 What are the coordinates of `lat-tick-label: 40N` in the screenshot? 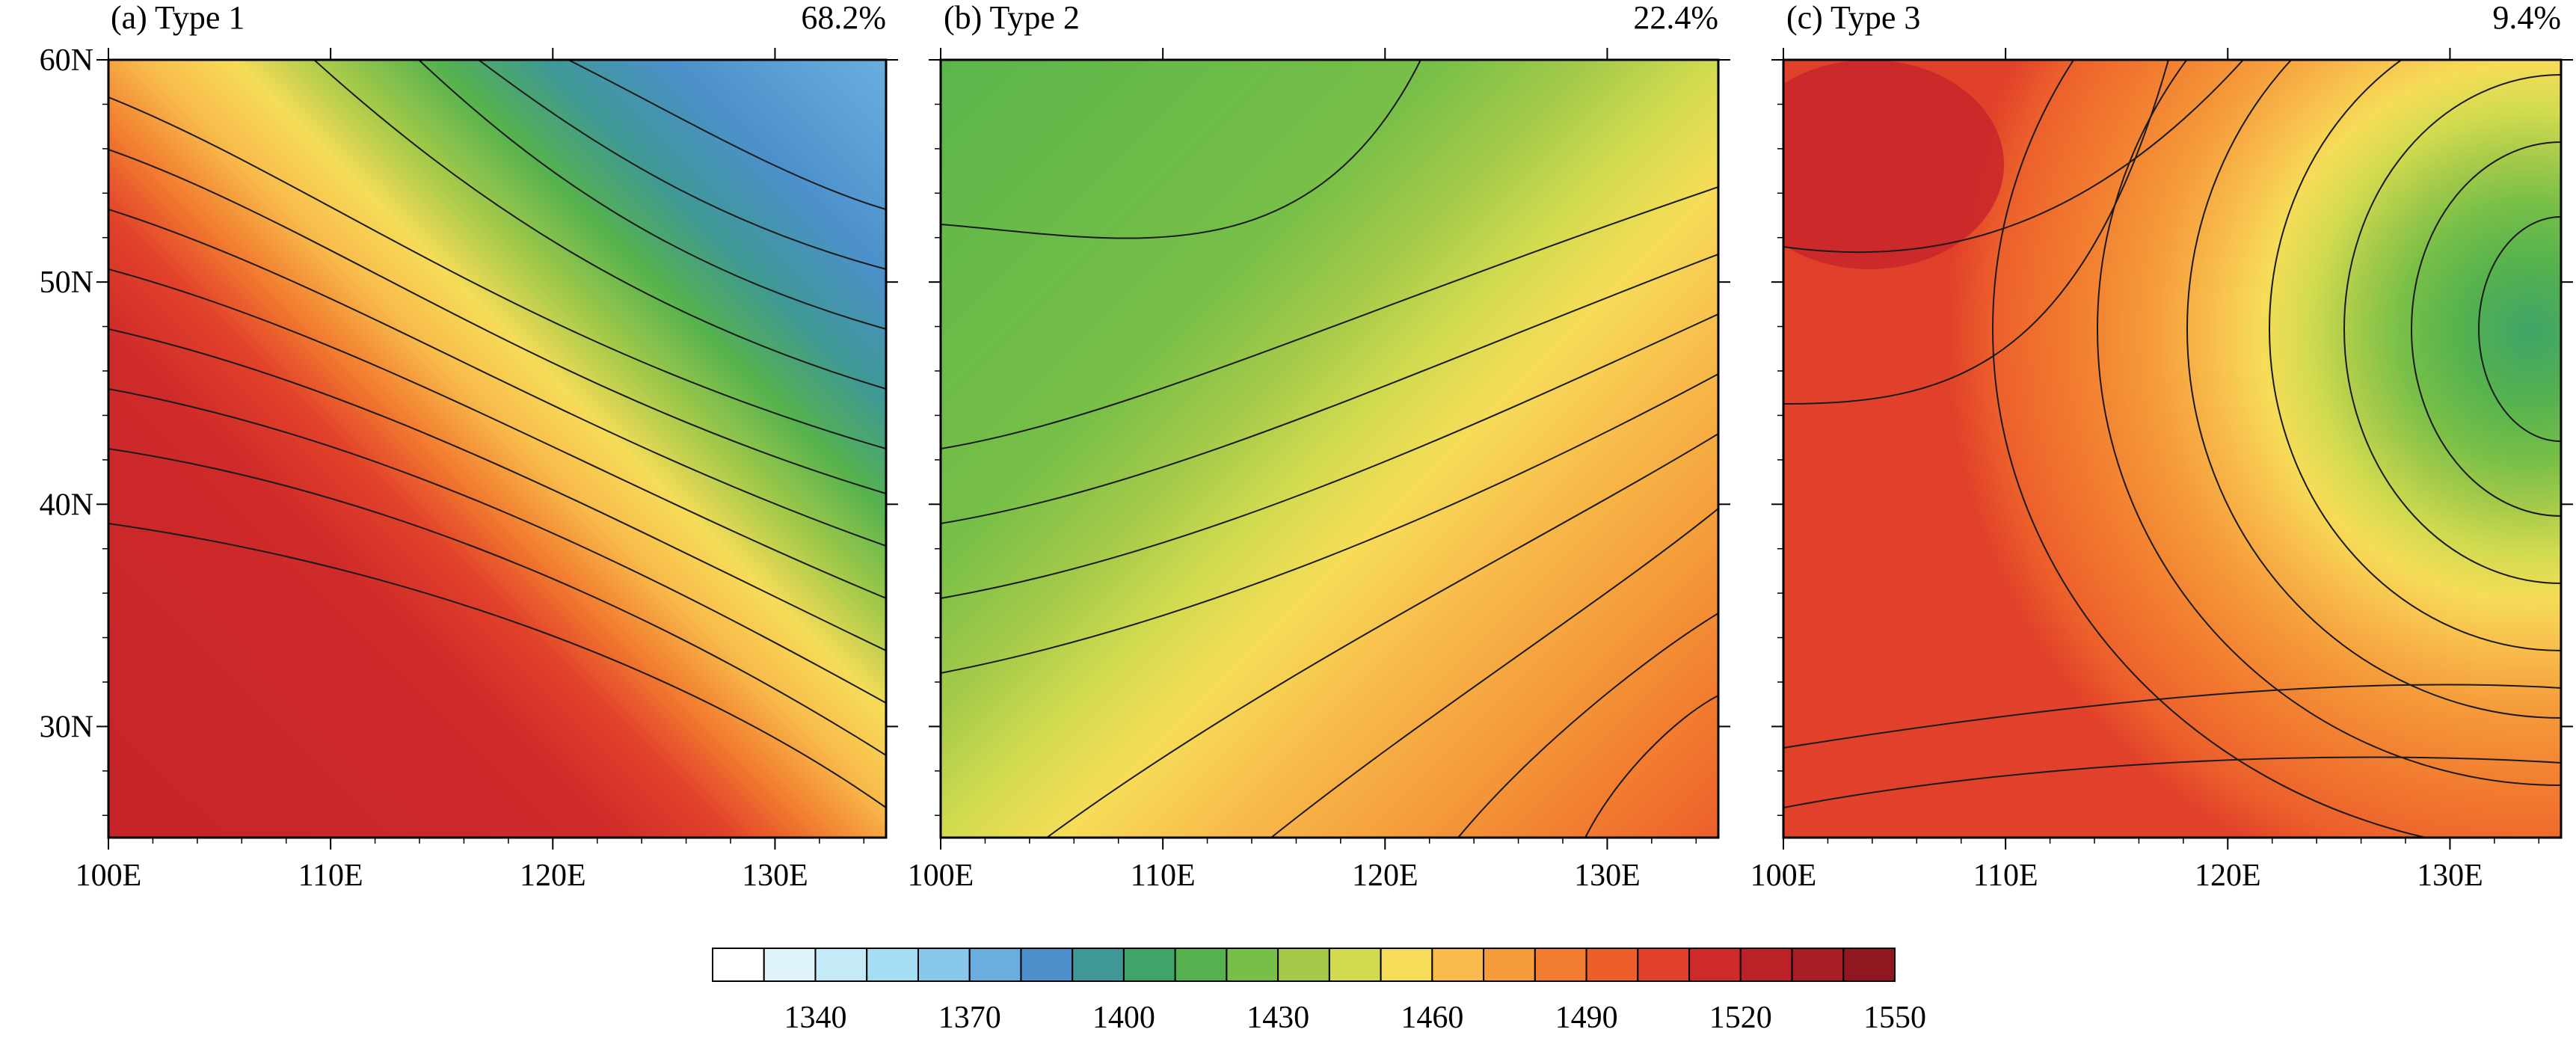 It's located at (66, 505).